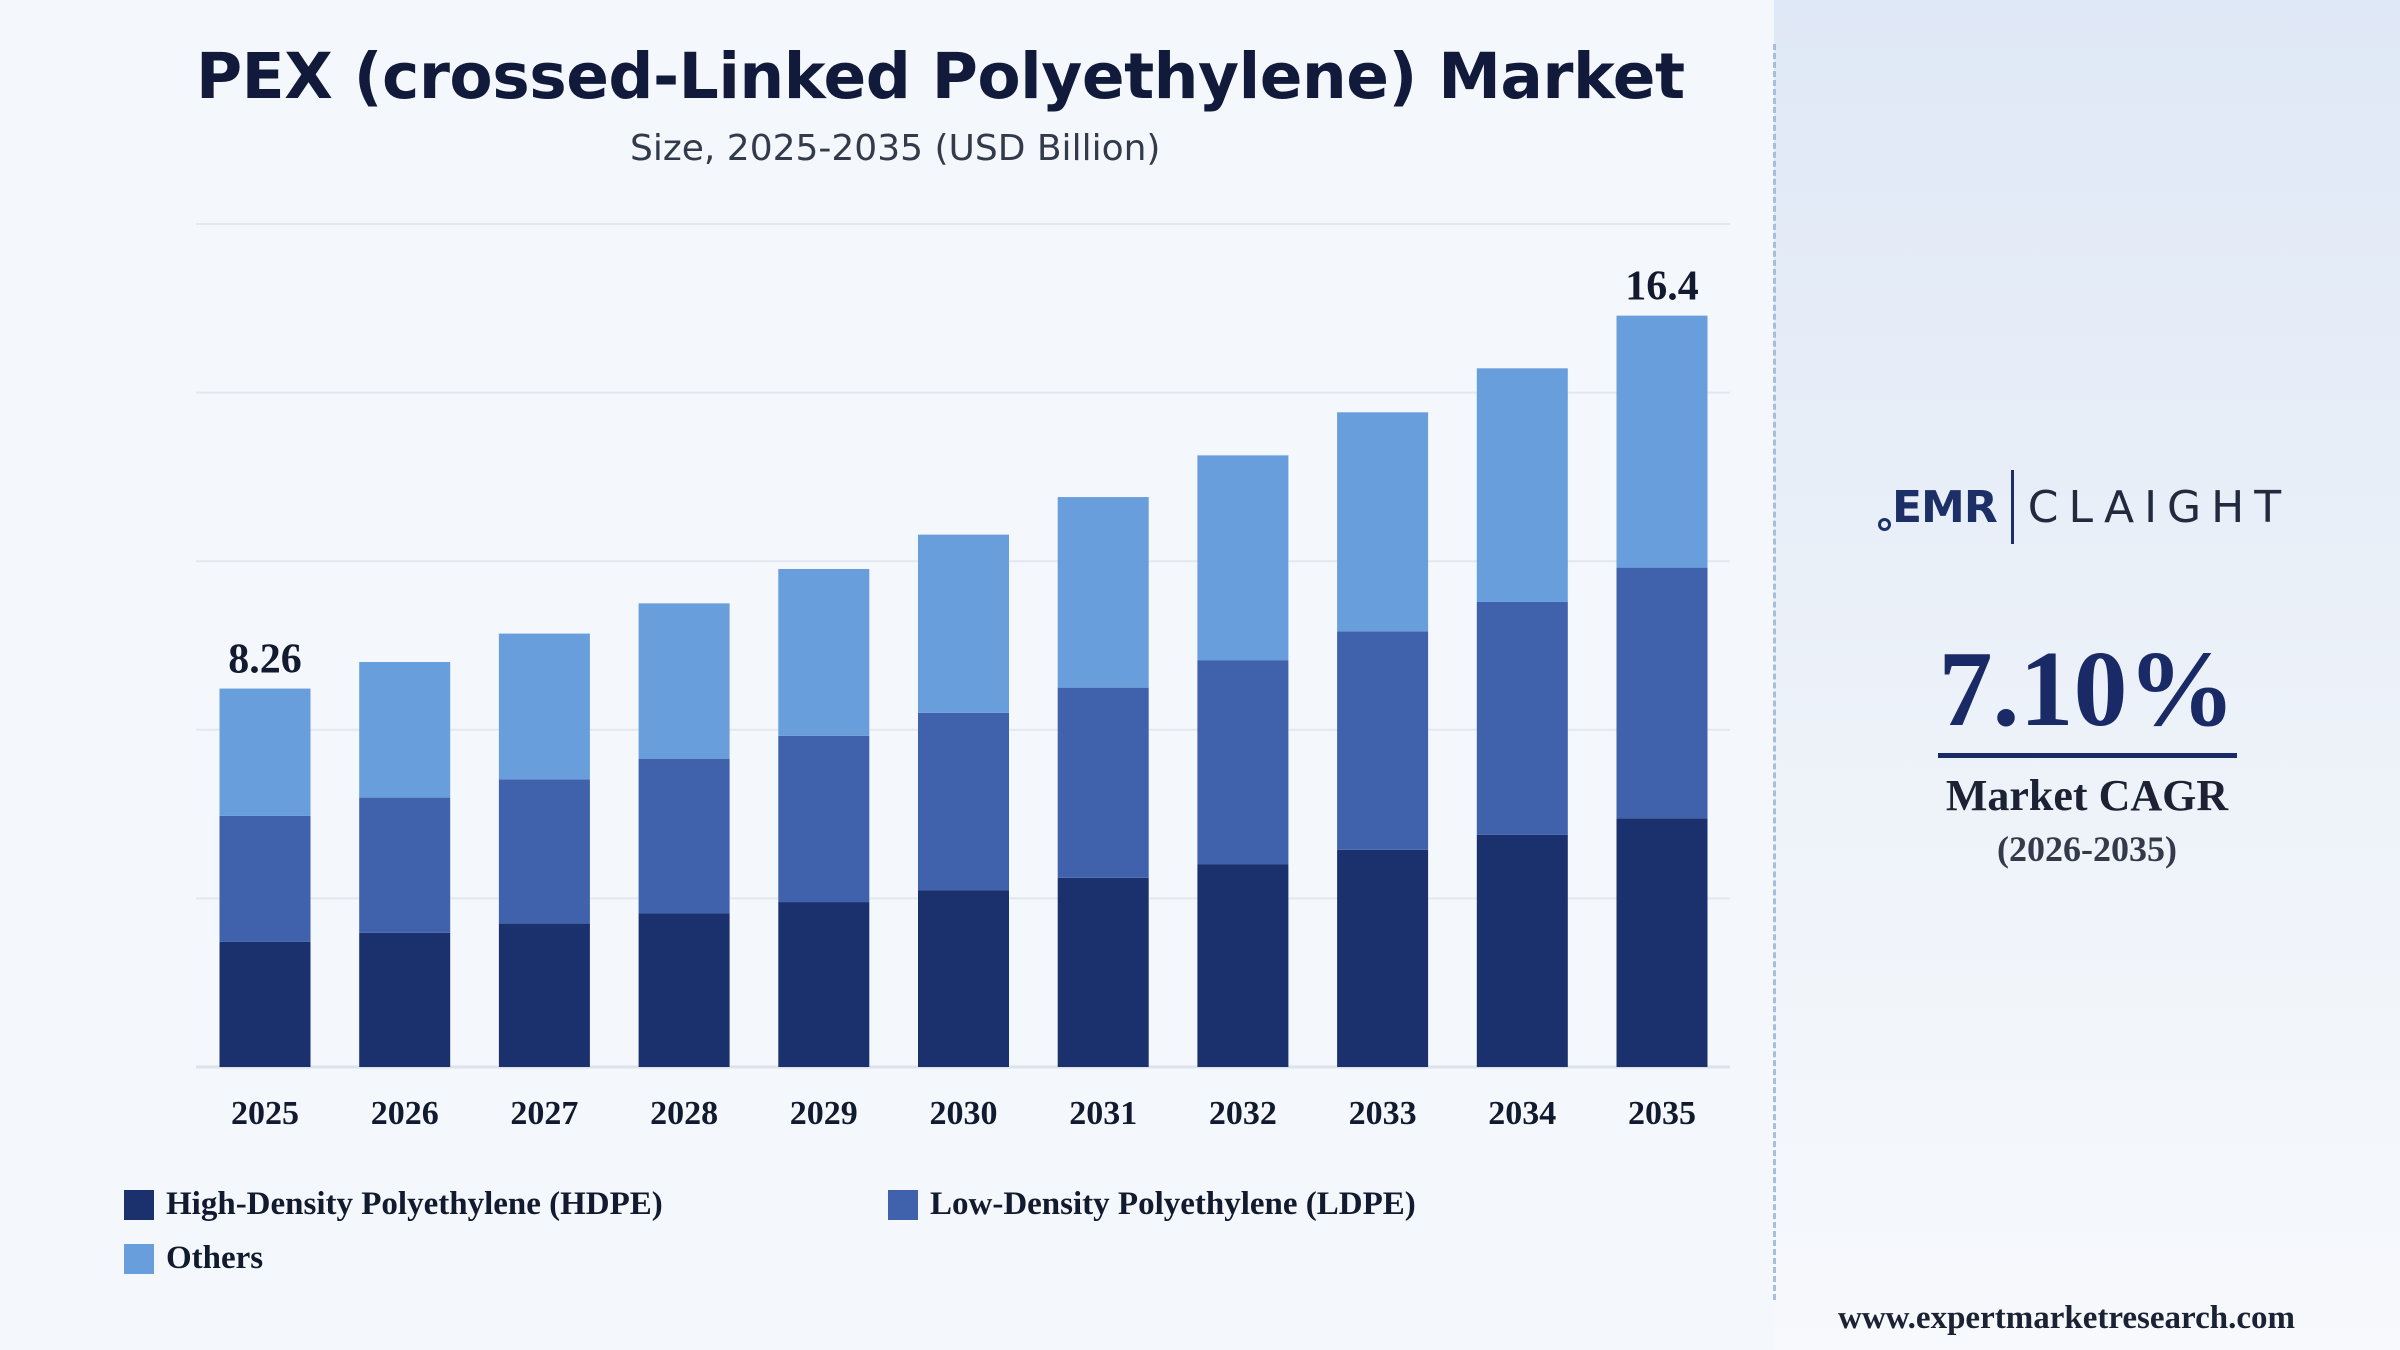 This screenshot has width=2400, height=1350. I want to click on bar-segment-2028-hdpe, so click(684, 990).